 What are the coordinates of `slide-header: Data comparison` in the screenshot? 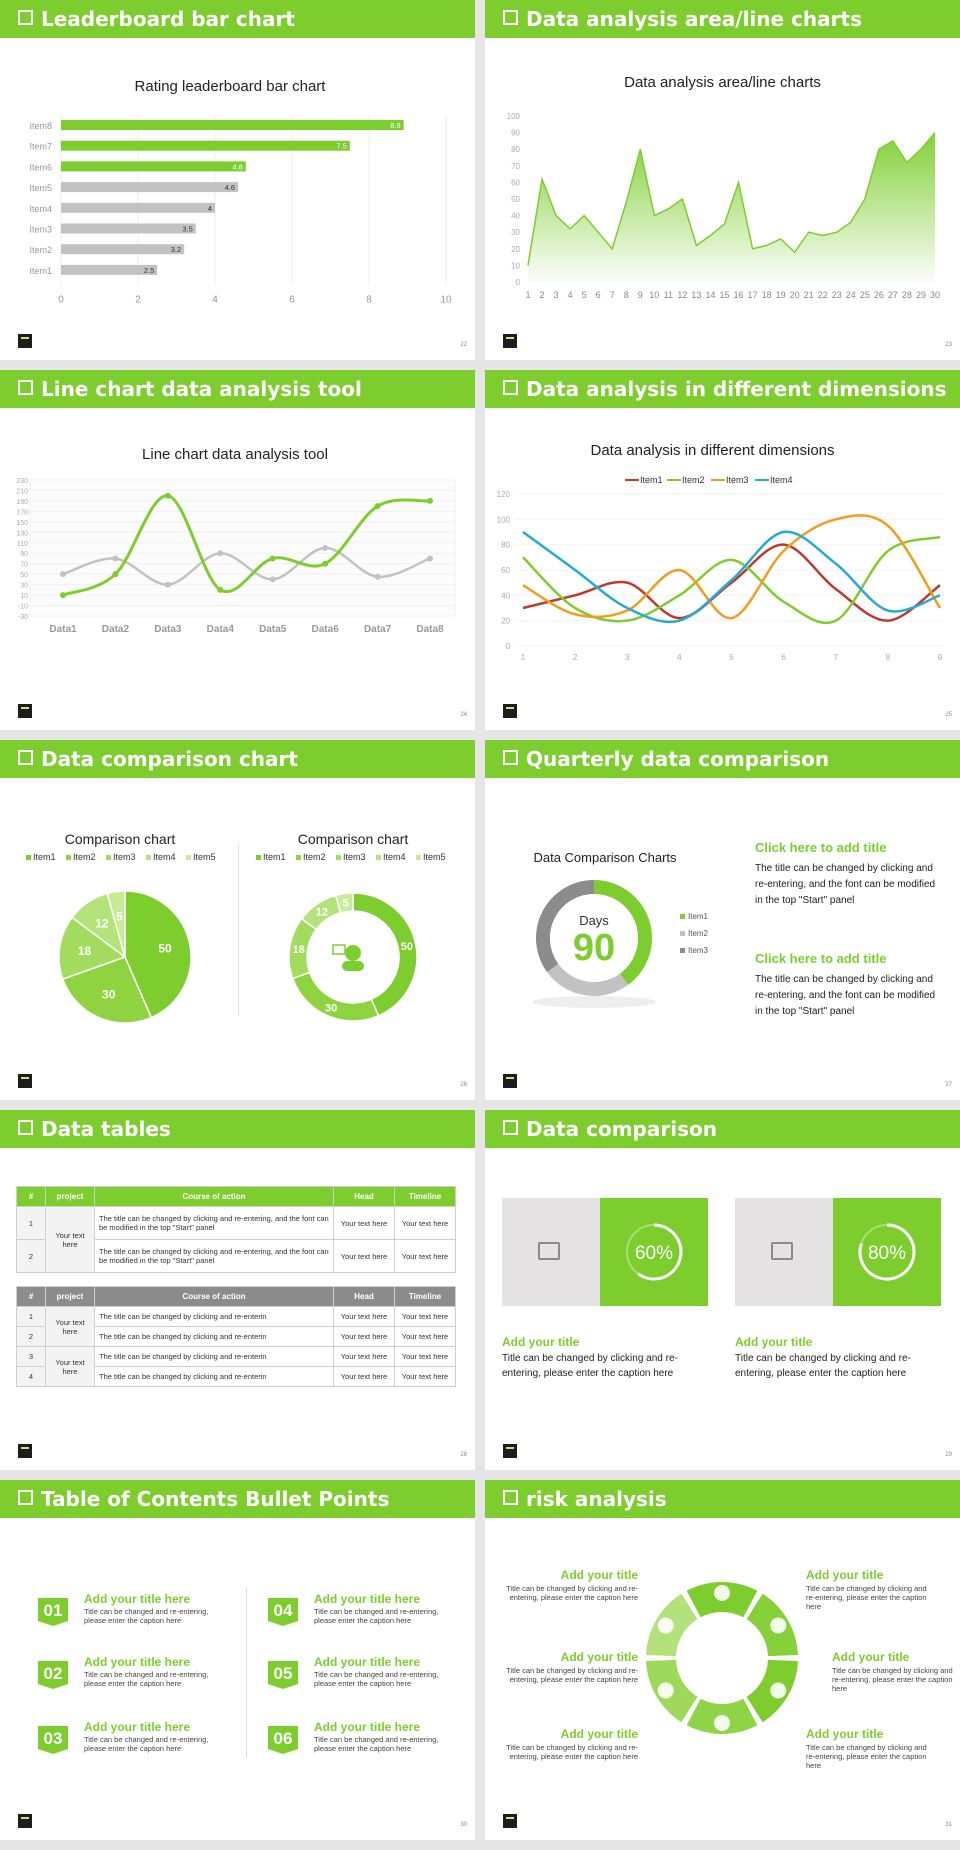 It's located at (722, 1129).